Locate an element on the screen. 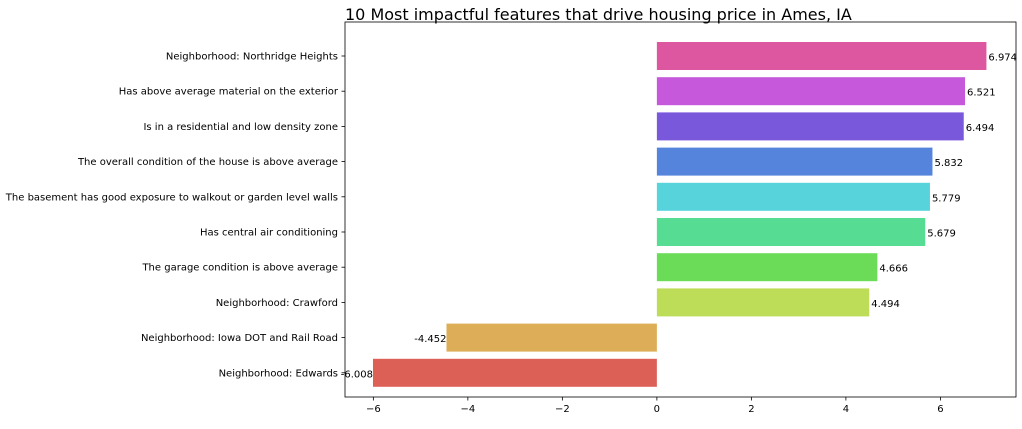 The width and height of the screenshot is (1022, 429). x-tick-label: 2 is located at coordinates (751, 409).